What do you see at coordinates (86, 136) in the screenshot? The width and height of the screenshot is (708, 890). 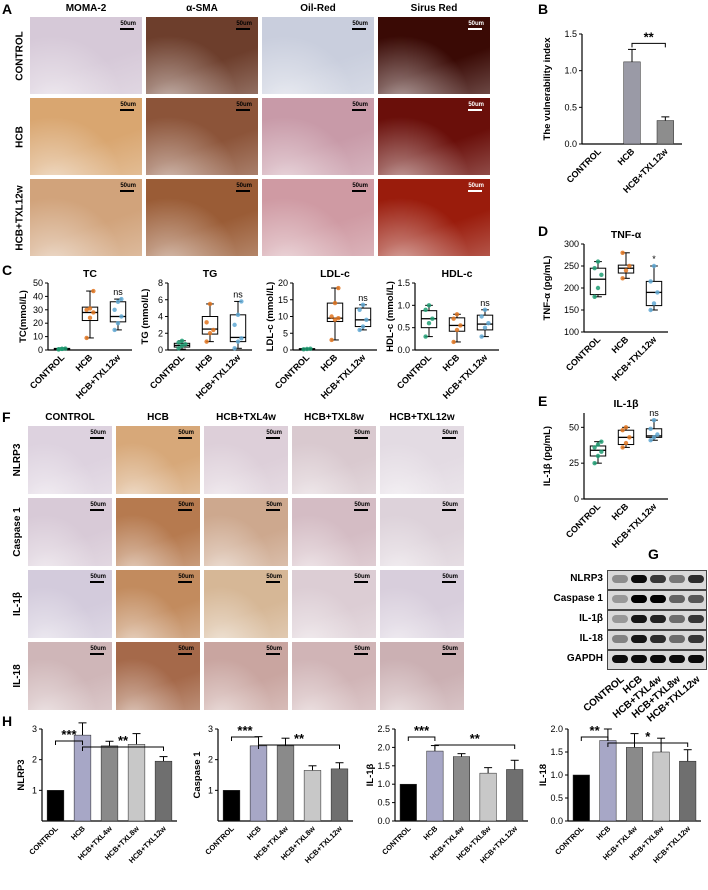 I see `micrograph-hcb-moma-2: 50um` at bounding box center [86, 136].